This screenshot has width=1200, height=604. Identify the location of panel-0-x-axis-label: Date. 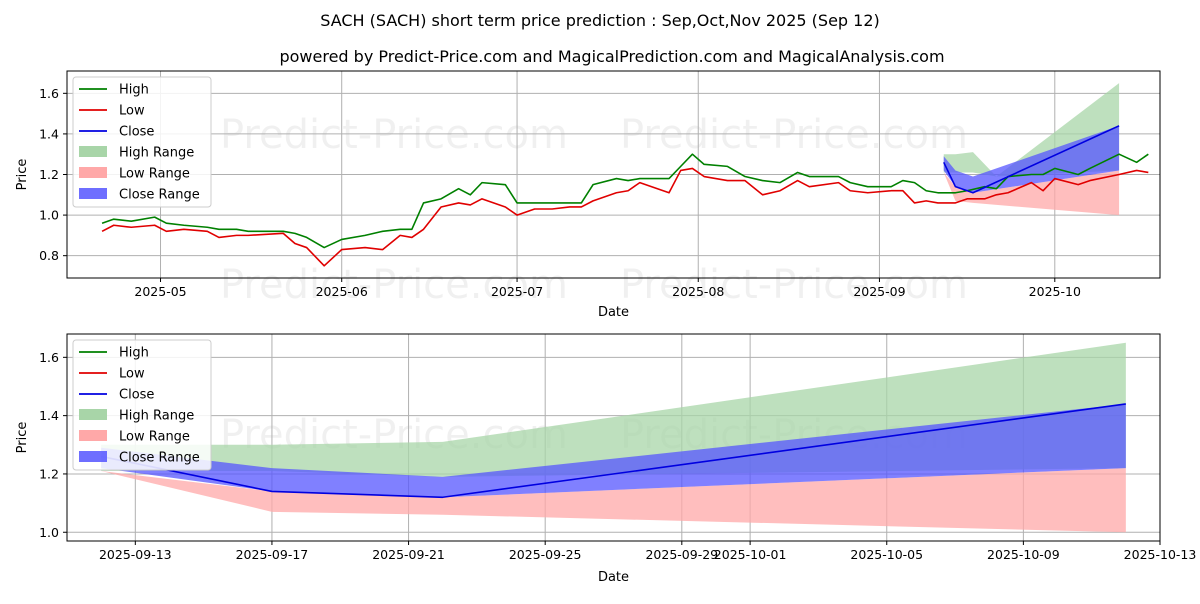
(613, 312).